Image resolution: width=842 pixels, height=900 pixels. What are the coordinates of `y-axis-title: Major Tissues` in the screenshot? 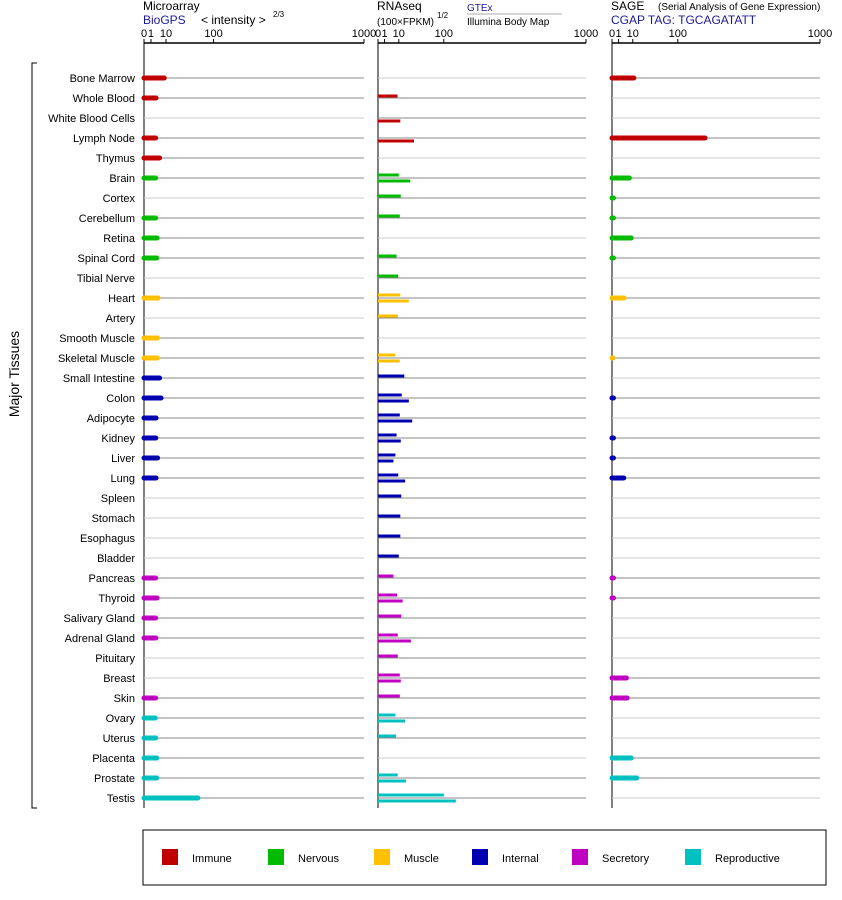 It's located at (14, 374).